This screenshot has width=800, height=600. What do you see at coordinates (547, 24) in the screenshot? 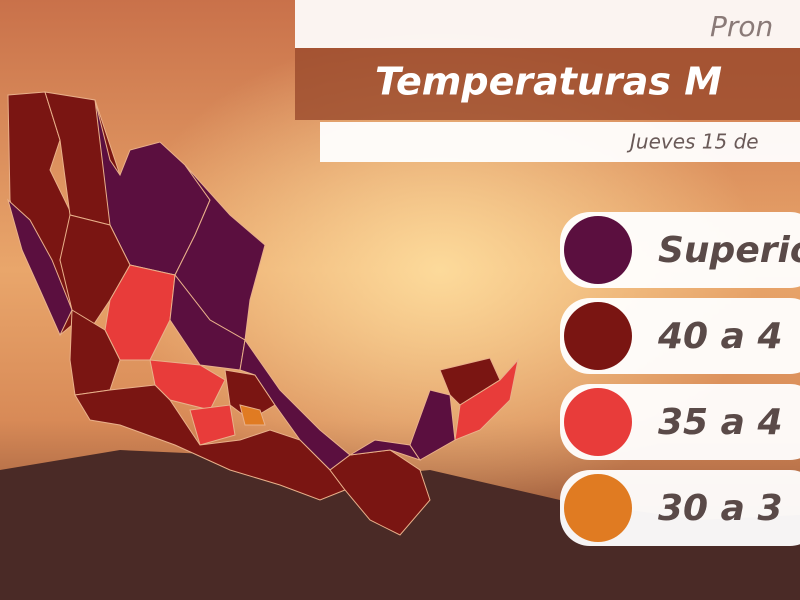
I see `kicker-banner` at bounding box center [547, 24].